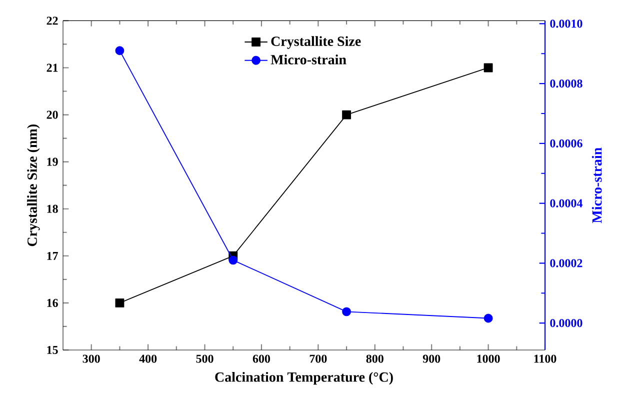  Describe the element at coordinates (148, 358) in the screenshot. I see `x-tick-label: 400` at that location.